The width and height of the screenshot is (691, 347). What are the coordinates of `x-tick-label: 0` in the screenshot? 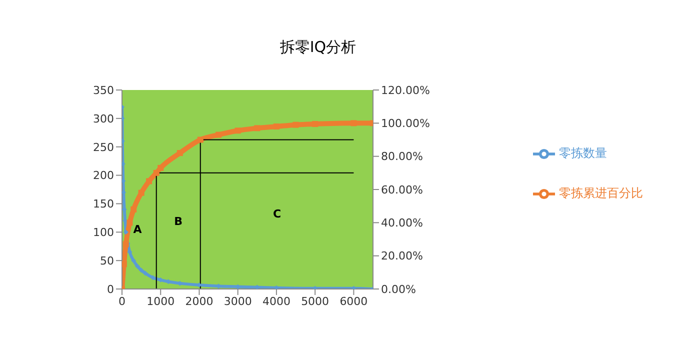 It's located at (122, 301).